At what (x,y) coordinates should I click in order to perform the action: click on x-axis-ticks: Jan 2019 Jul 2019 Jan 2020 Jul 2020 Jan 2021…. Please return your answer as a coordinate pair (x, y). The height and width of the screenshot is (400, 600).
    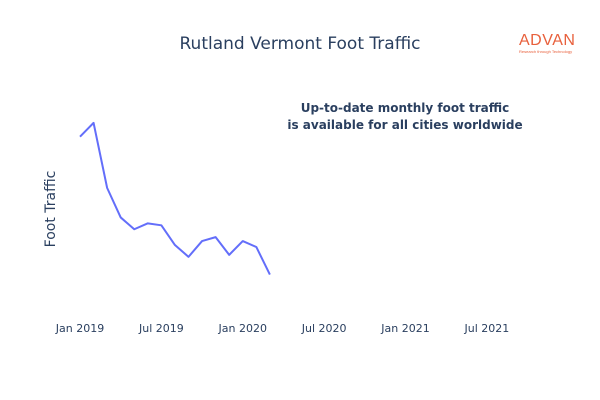
    Looking at the image, I should click on (282, 328).